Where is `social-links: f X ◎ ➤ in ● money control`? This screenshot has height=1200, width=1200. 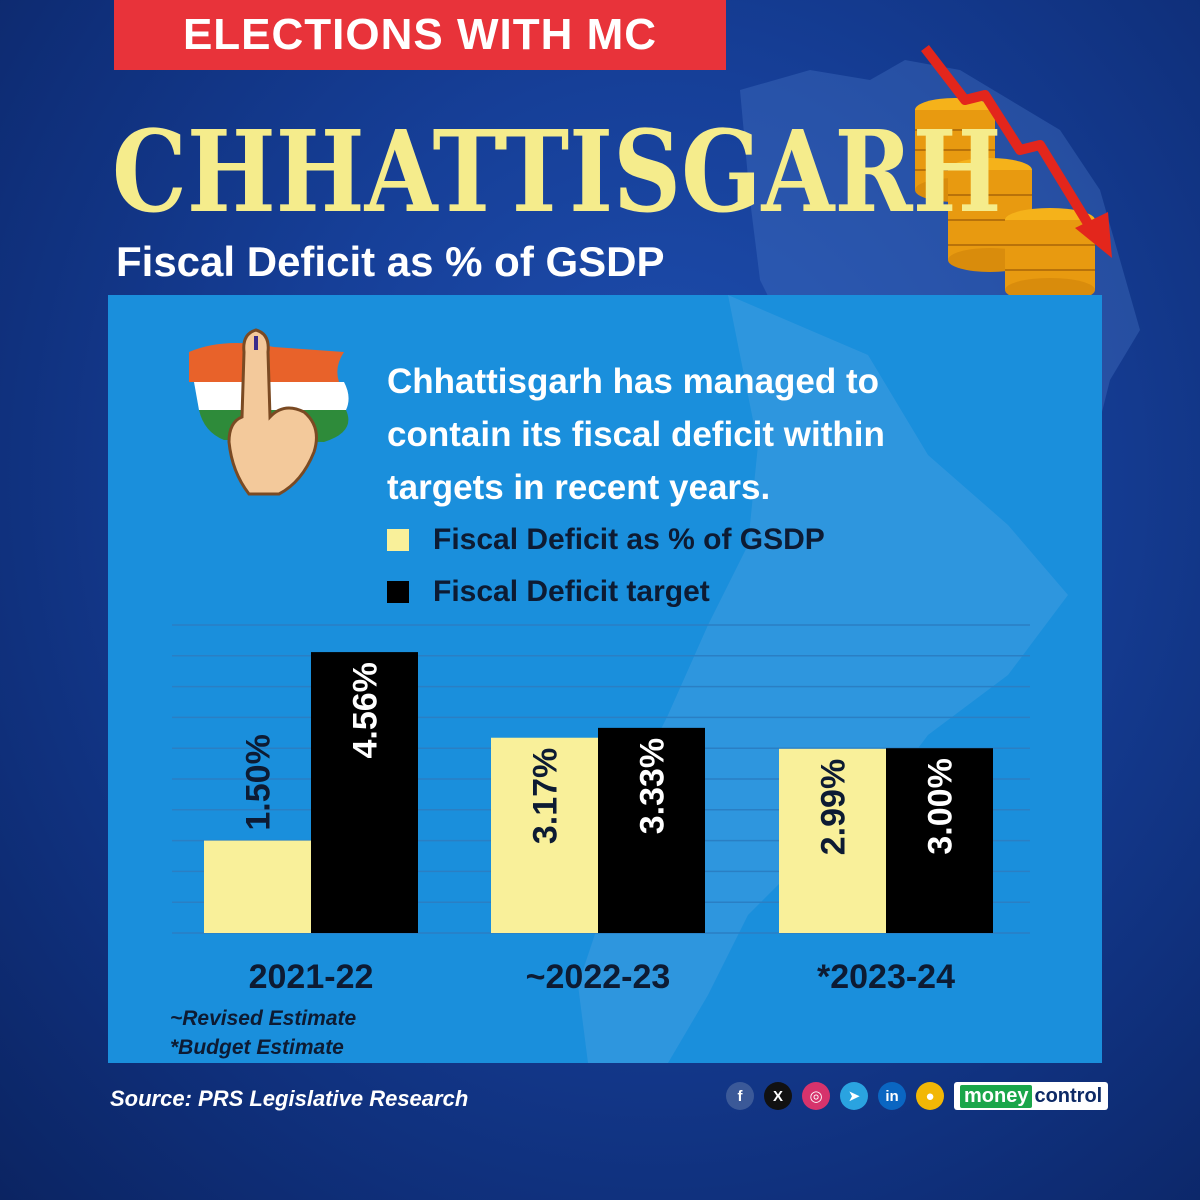
social-links: f X ◎ ➤ in ● money control is located at coordinates (917, 1096).